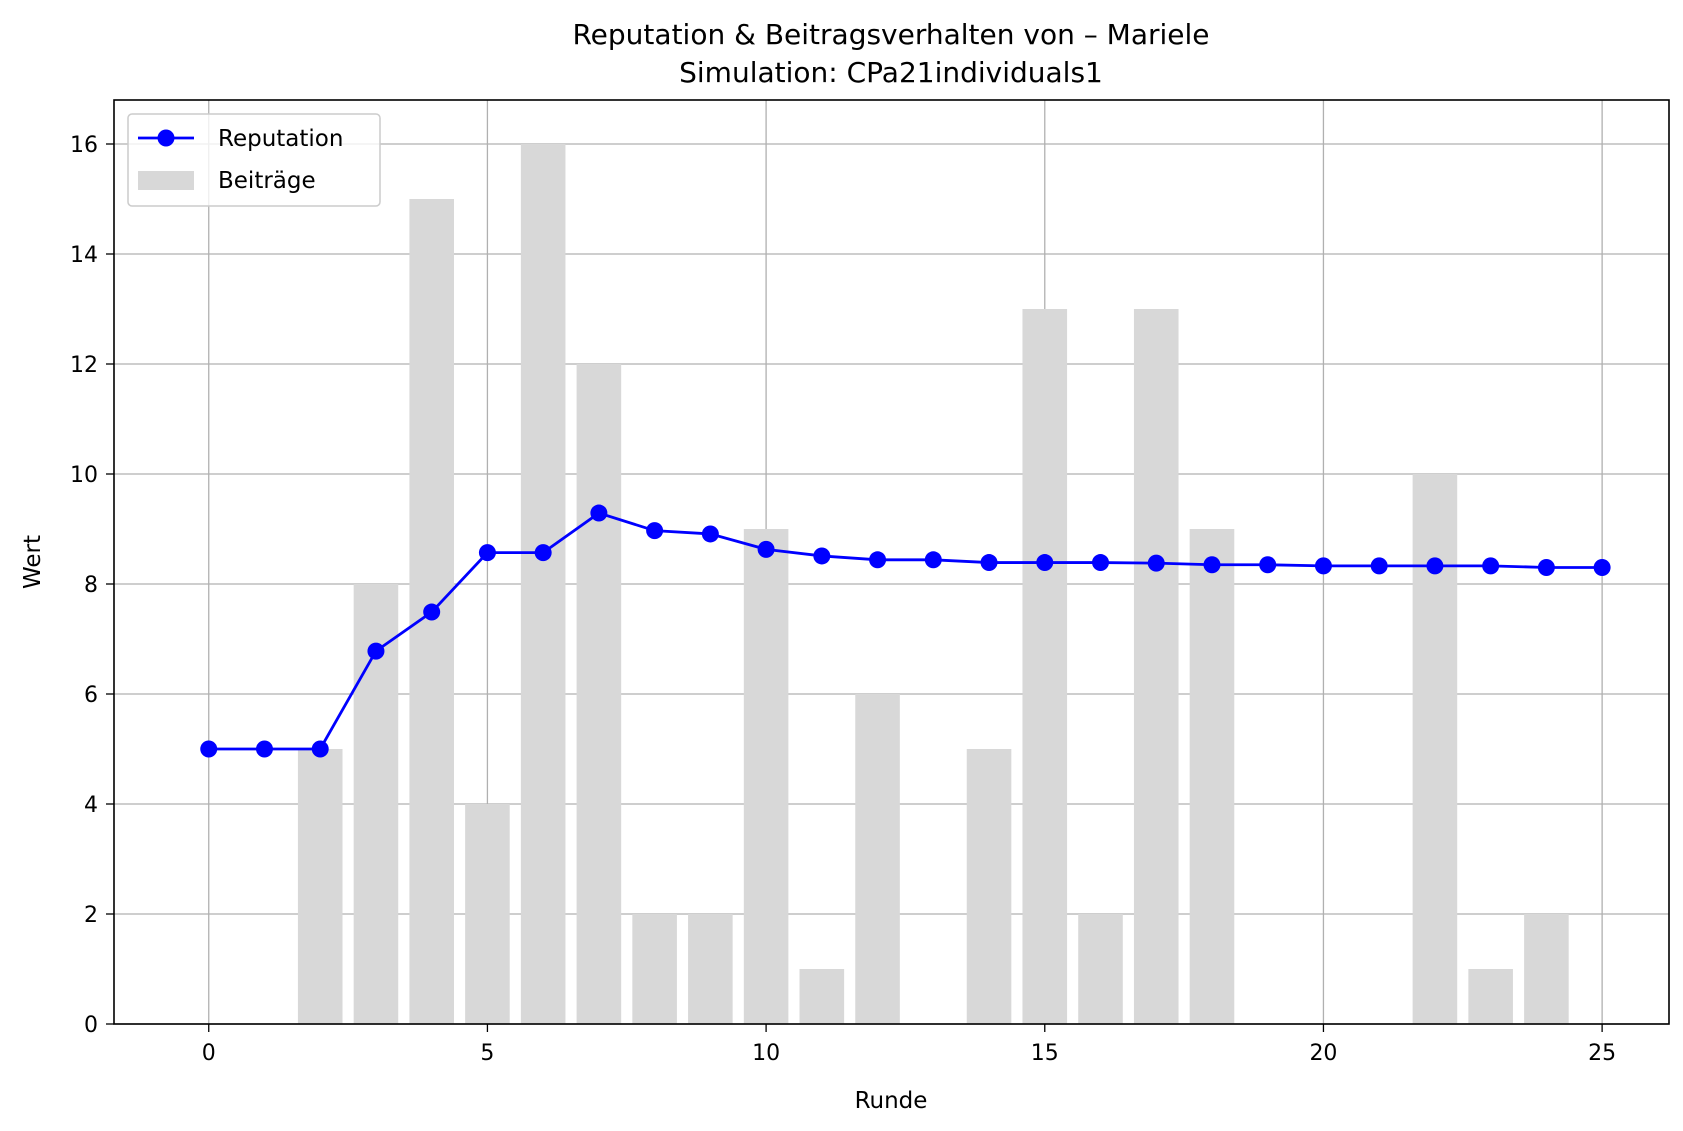 This screenshot has height=1131, width=1683. What do you see at coordinates (891, 72) in the screenshot?
I see `chart-subtitle: Simulation: CPa21individuals1` at bounding box center [891, 72].